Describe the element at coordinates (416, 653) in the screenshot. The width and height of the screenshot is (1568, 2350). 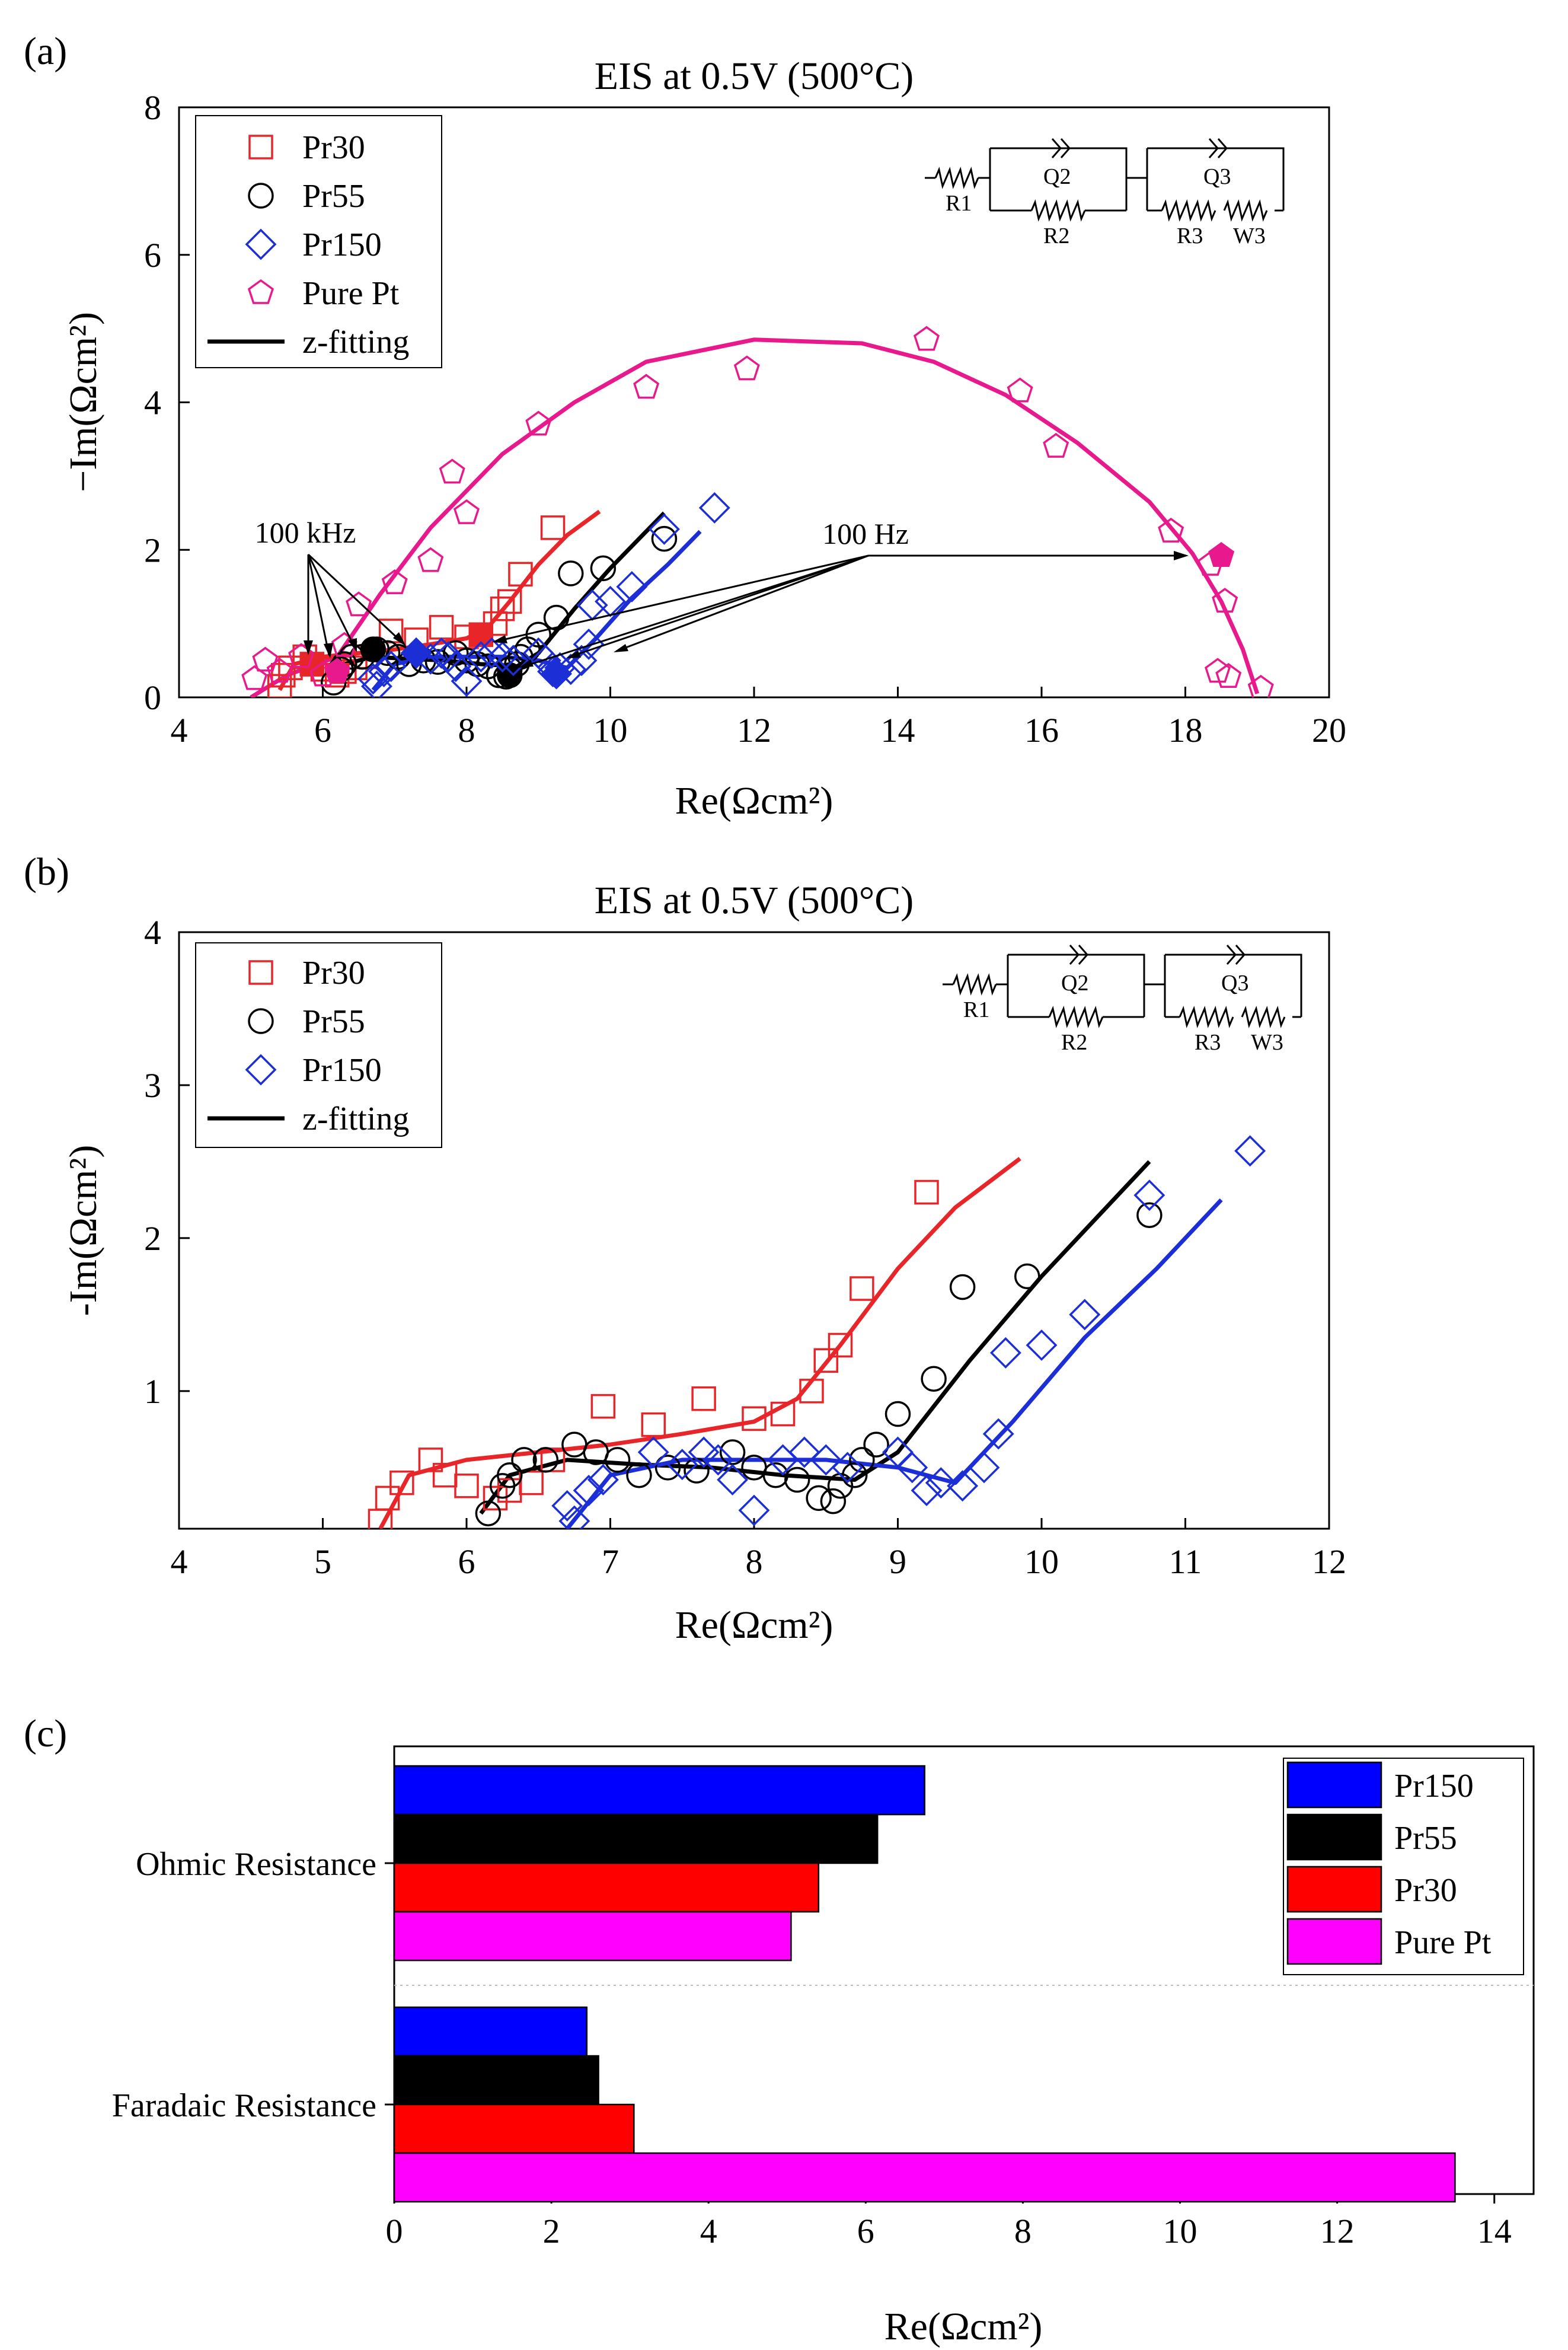
I see `point-filled-pr150` at that location.